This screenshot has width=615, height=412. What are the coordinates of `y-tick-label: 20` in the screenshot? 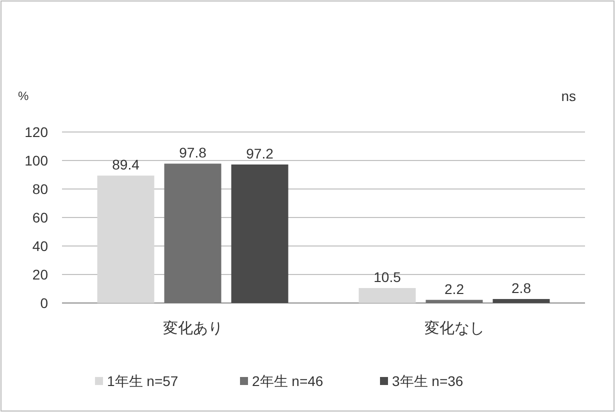 It's located at (40, 274).